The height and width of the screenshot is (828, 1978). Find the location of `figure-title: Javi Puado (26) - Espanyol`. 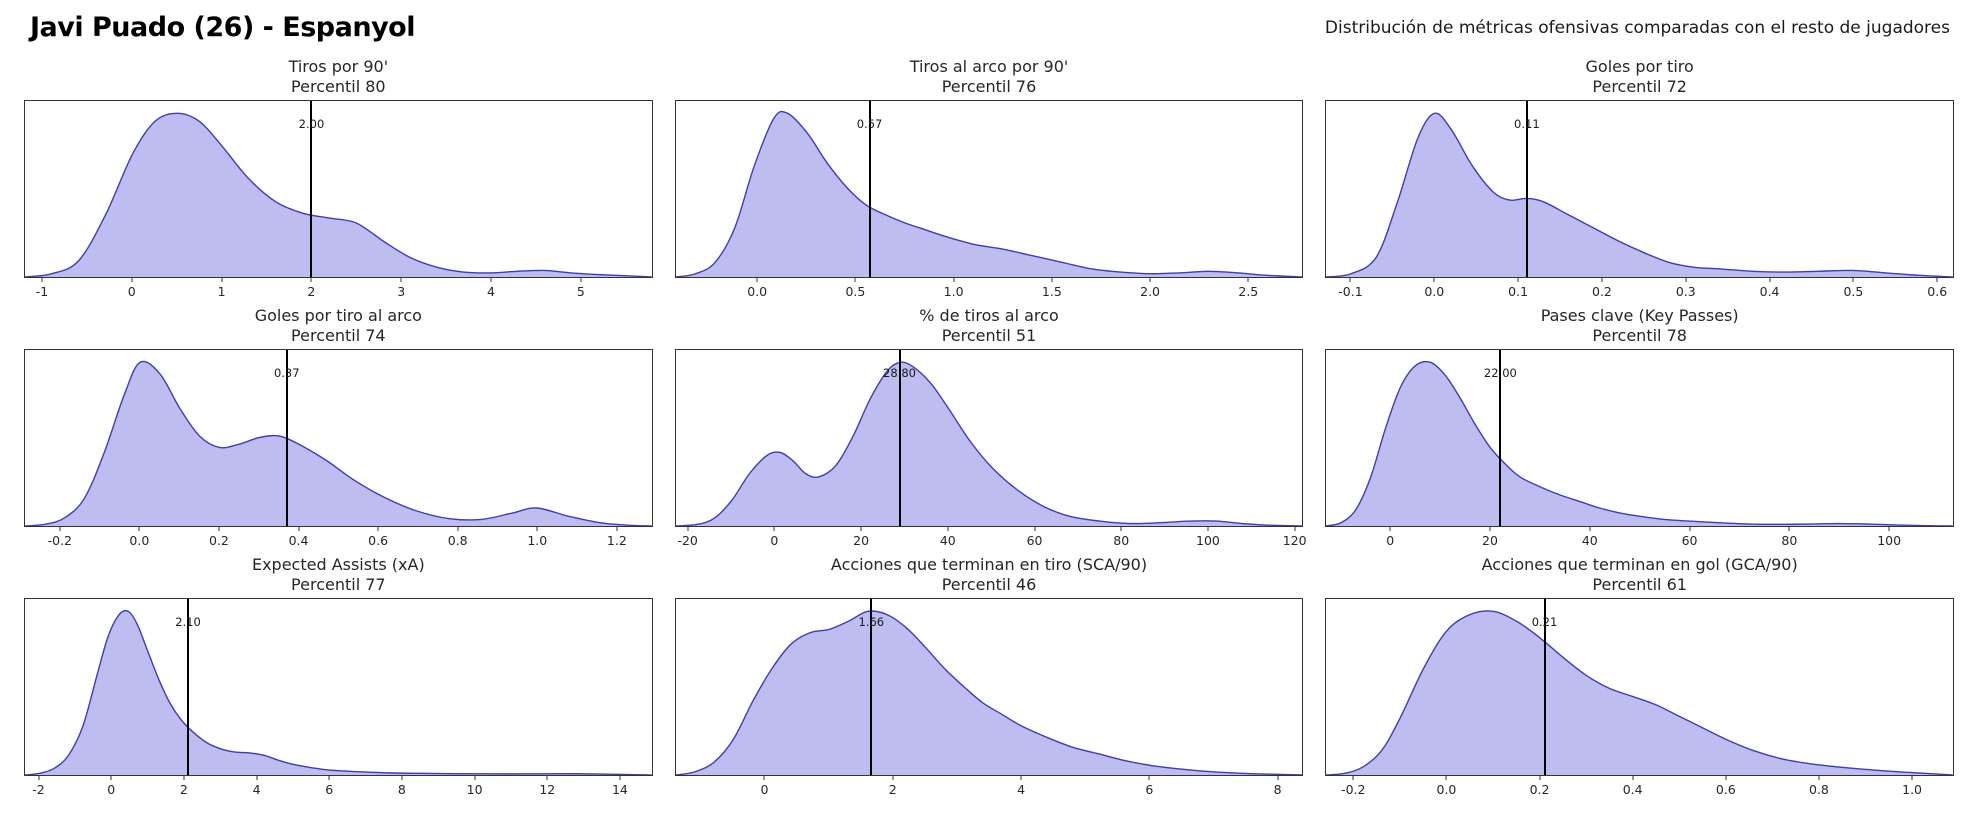

figure-title: Javi Puado (26) - Espanyol is located at coordinates (222, 27).